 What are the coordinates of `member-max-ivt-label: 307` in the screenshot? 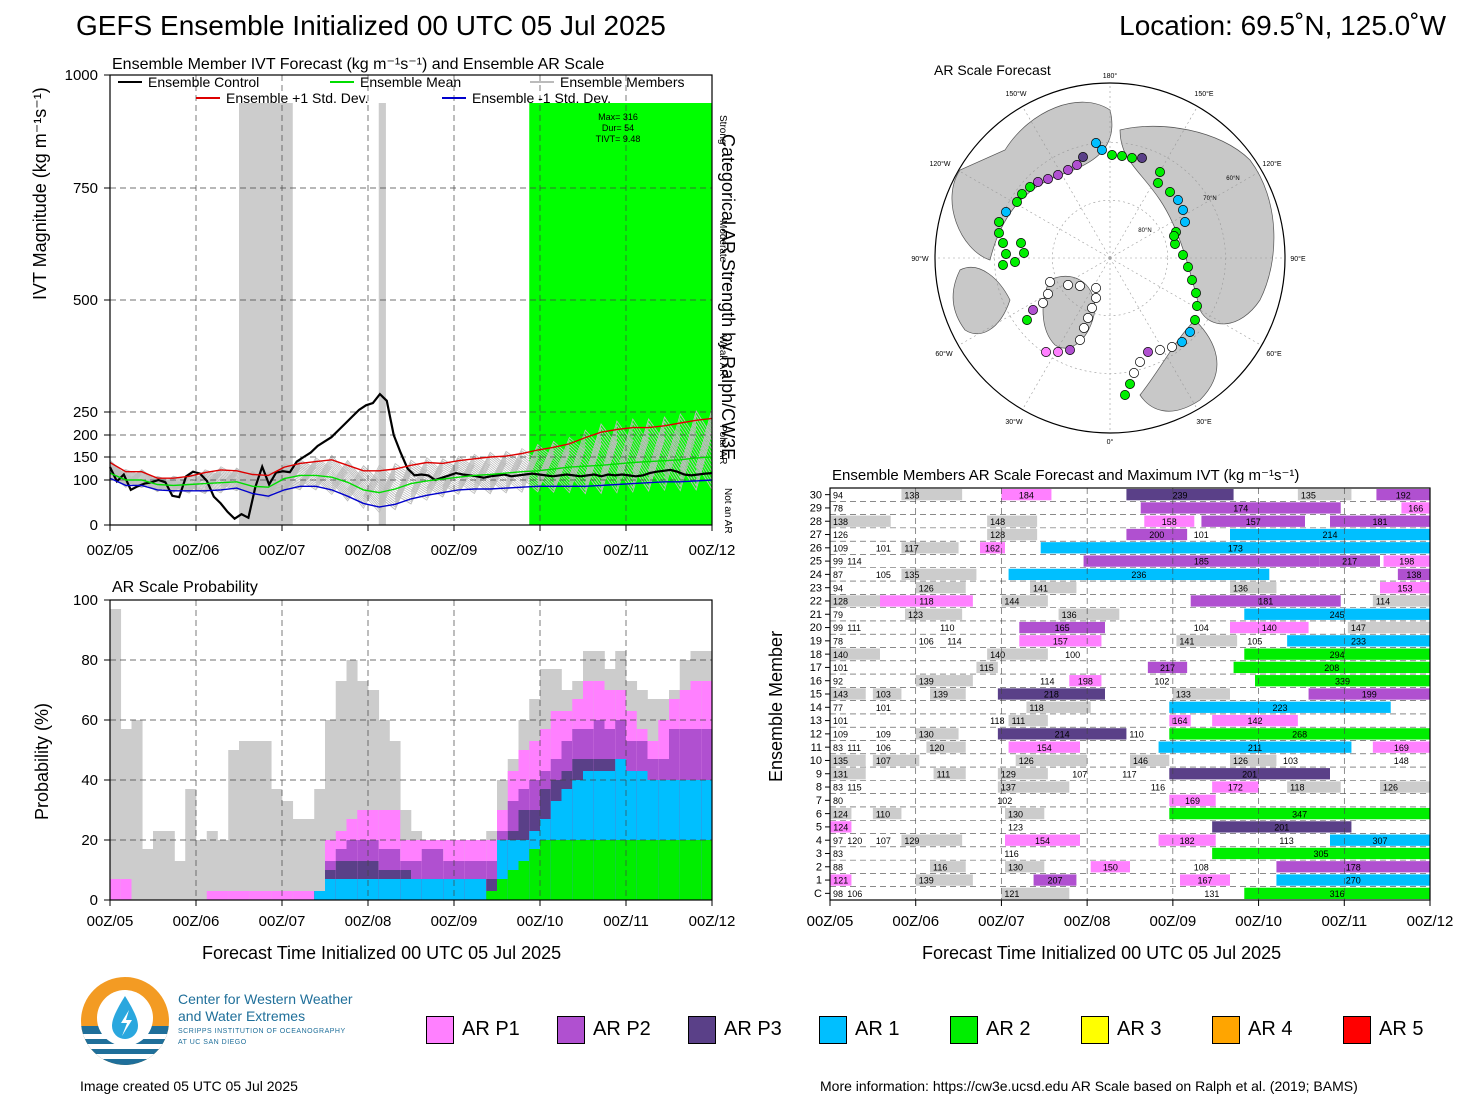 It's located at (1379, 841).